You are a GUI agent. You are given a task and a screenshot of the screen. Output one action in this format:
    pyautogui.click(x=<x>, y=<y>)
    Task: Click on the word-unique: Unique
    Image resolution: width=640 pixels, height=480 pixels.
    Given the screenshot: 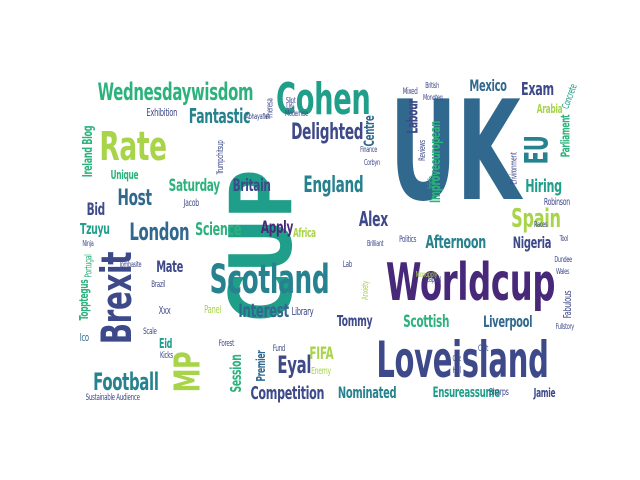 What is the action you would take?
    pyautogui.click(x=123, y=175)
    